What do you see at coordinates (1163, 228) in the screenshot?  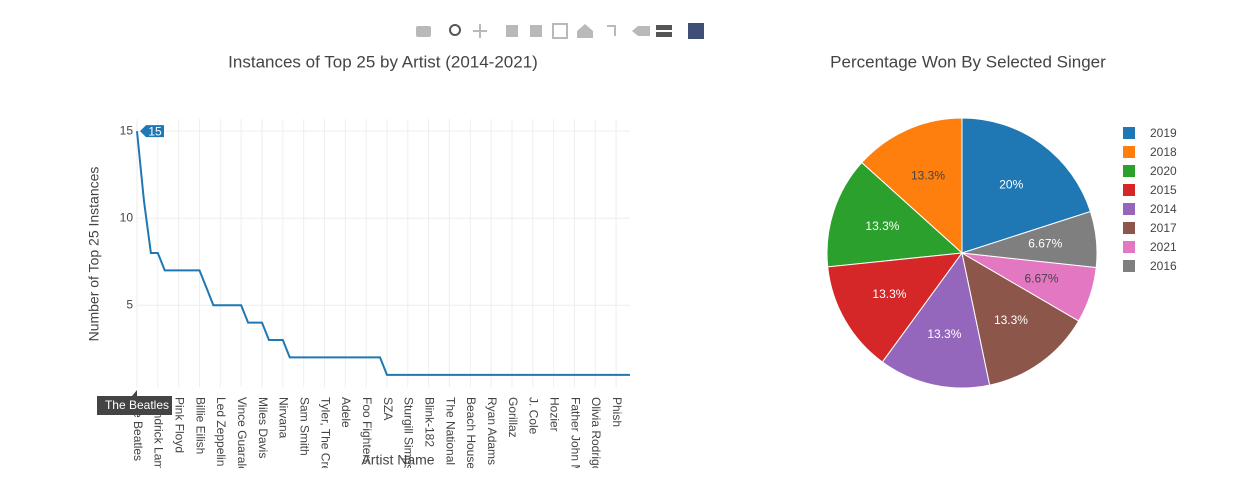 I see `legend-label: 2017` at bounding box center [1163, 228].